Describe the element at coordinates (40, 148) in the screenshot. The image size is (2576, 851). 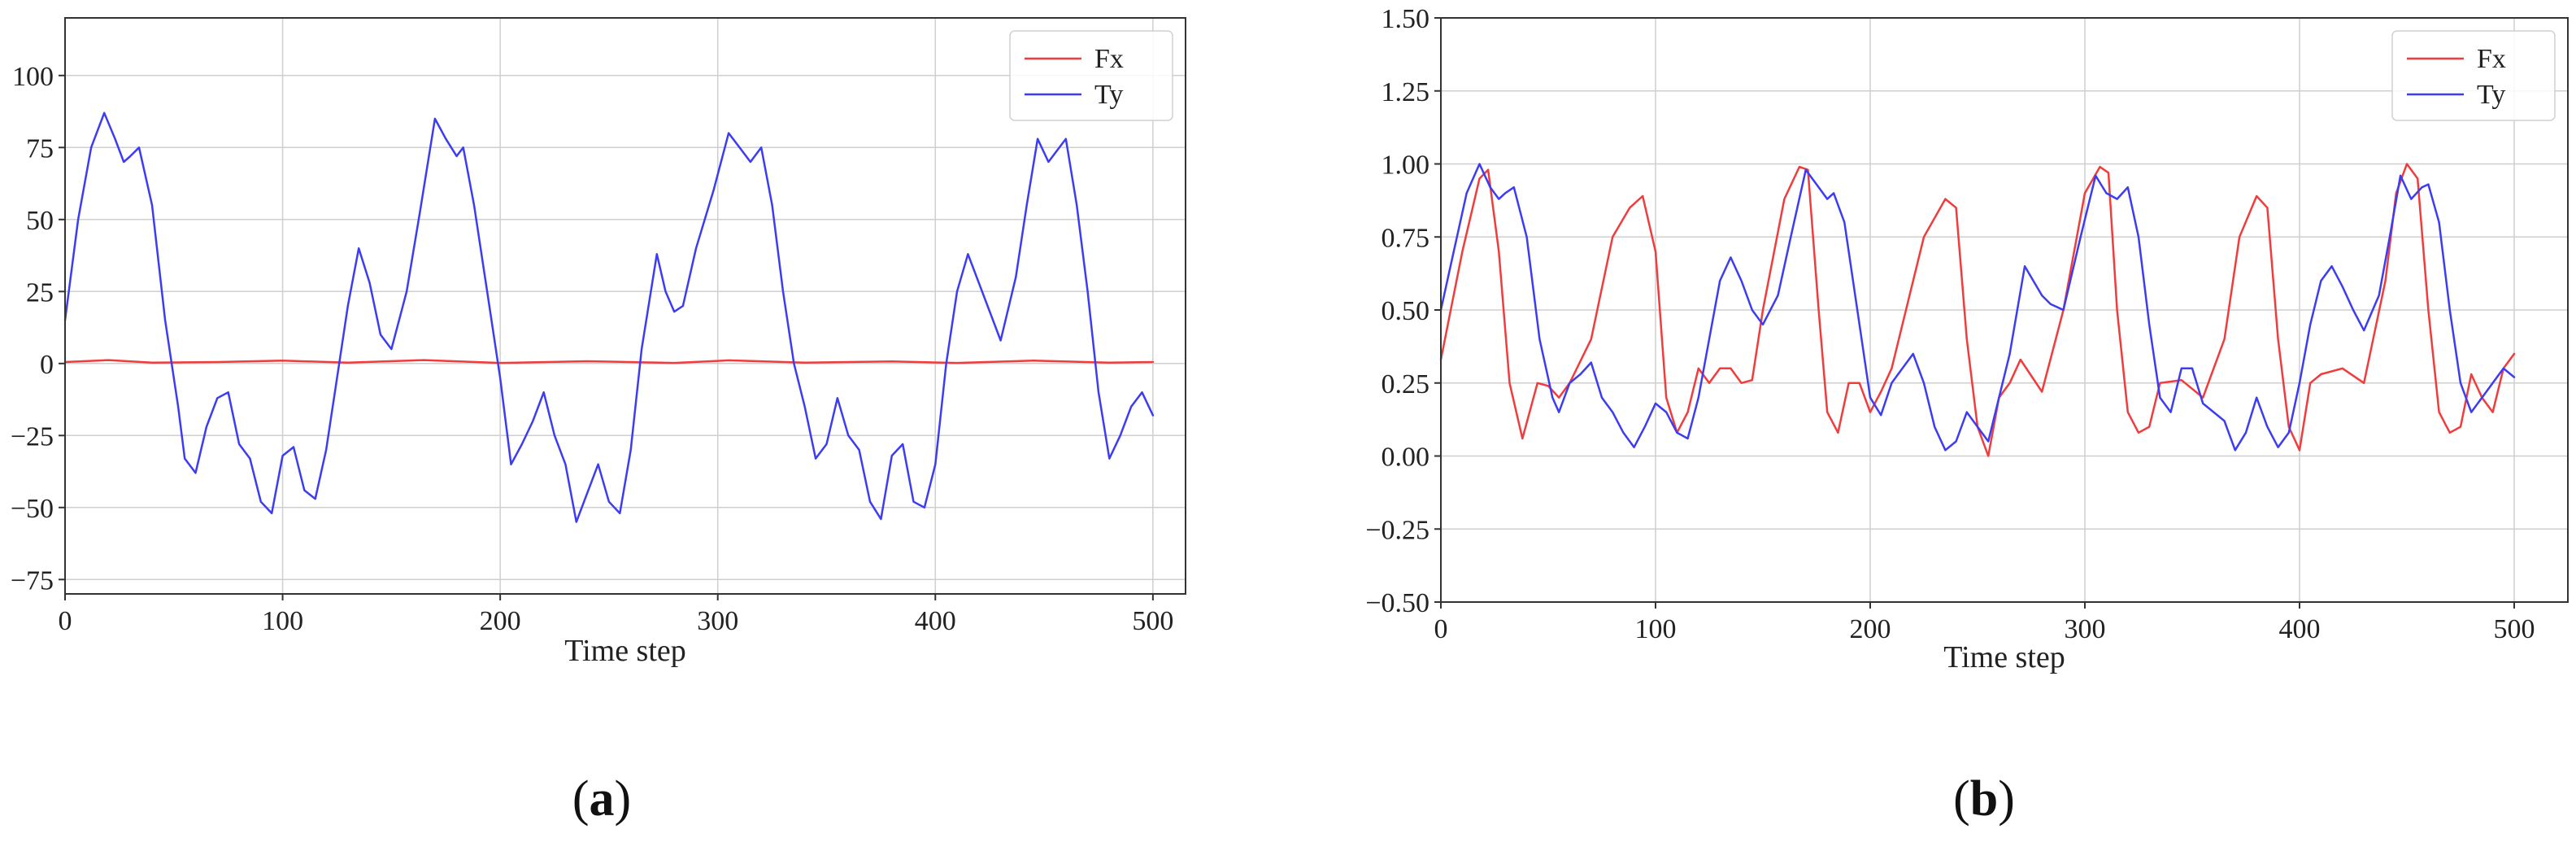
I see `y-tick-label: 75` at that location.